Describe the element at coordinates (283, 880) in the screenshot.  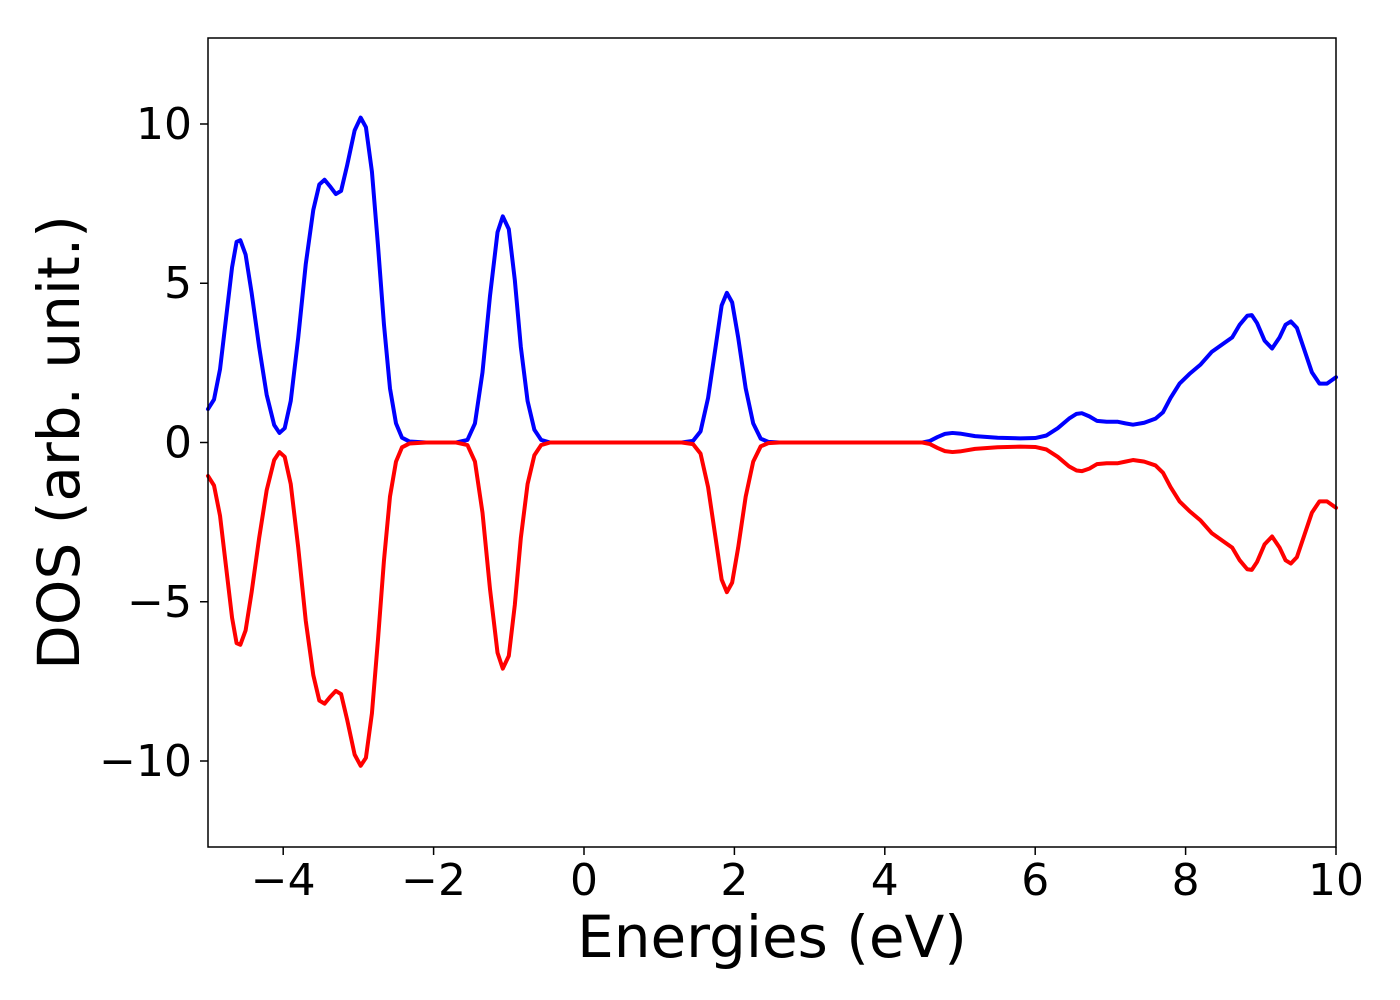
I see `x-tick-label: −4` at that location.